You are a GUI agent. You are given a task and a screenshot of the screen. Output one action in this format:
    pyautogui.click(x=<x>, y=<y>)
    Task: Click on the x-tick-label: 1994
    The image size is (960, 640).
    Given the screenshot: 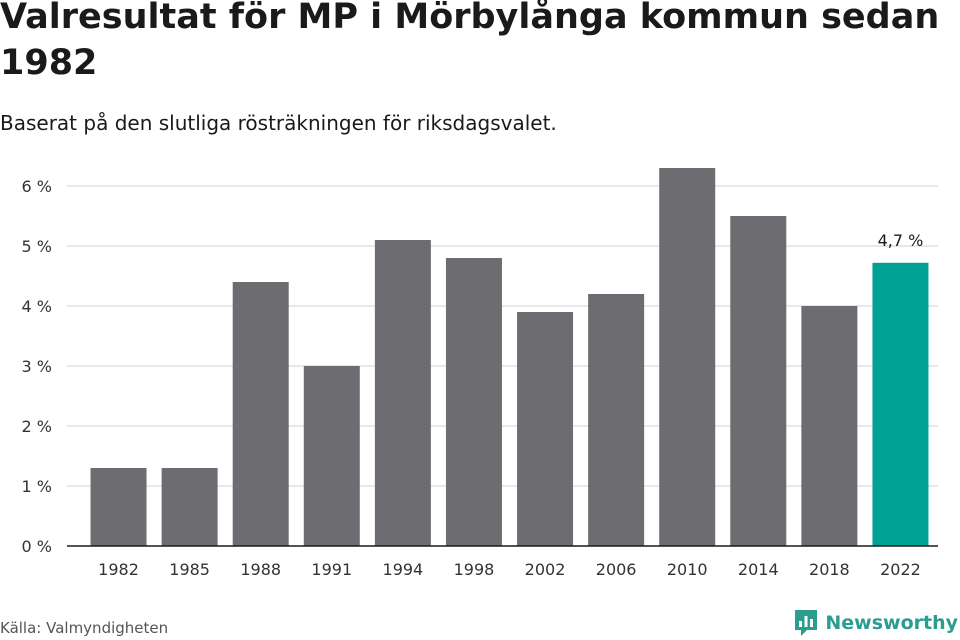 What is the action you would take?
    pyautogui.click(x=403, y=569)
    